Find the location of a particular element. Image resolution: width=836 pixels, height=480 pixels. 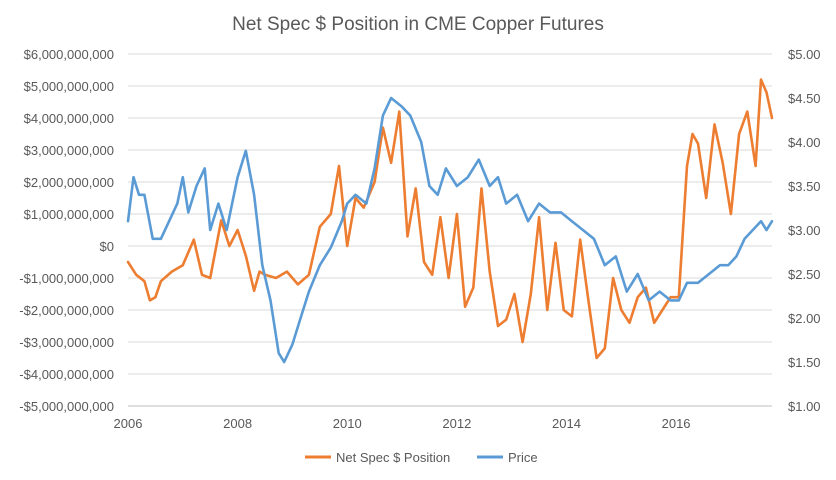

right-tick-label: $2.50 is located at coordinates (804, 274).